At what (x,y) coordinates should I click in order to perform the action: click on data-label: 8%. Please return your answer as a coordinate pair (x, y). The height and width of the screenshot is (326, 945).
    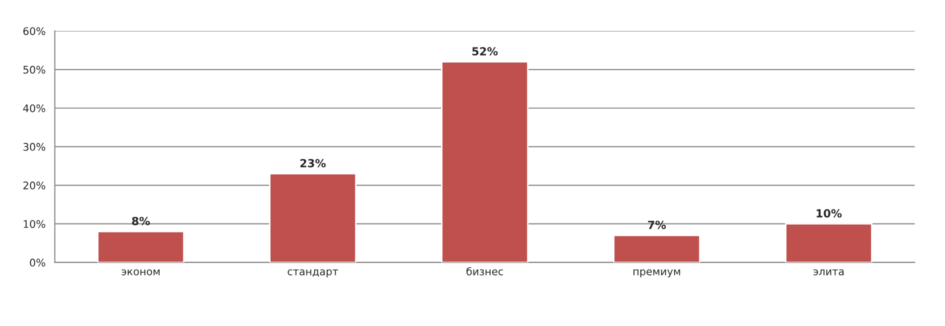
    Looking at the image, I should click on (141, 221).